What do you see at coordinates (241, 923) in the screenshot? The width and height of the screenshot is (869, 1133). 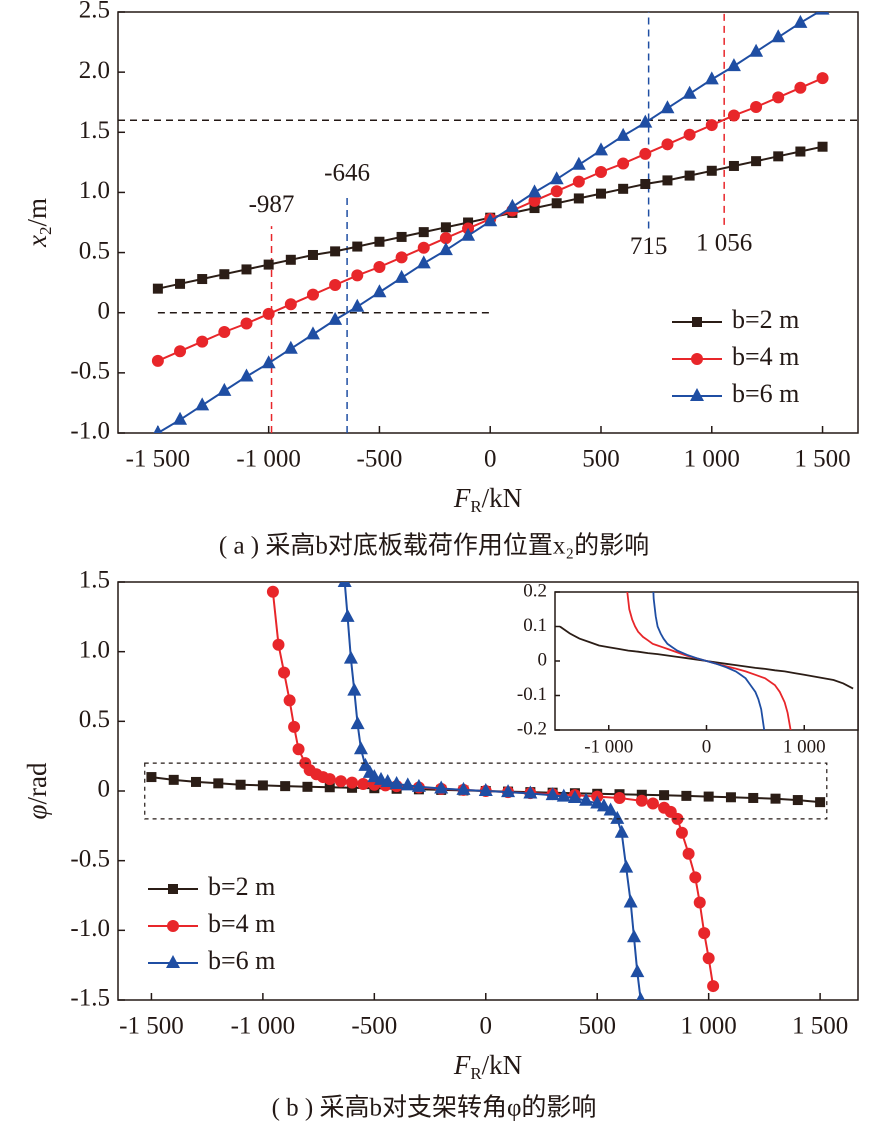 I see `legend-label: b=4 m` at bounding box center [241, 923].